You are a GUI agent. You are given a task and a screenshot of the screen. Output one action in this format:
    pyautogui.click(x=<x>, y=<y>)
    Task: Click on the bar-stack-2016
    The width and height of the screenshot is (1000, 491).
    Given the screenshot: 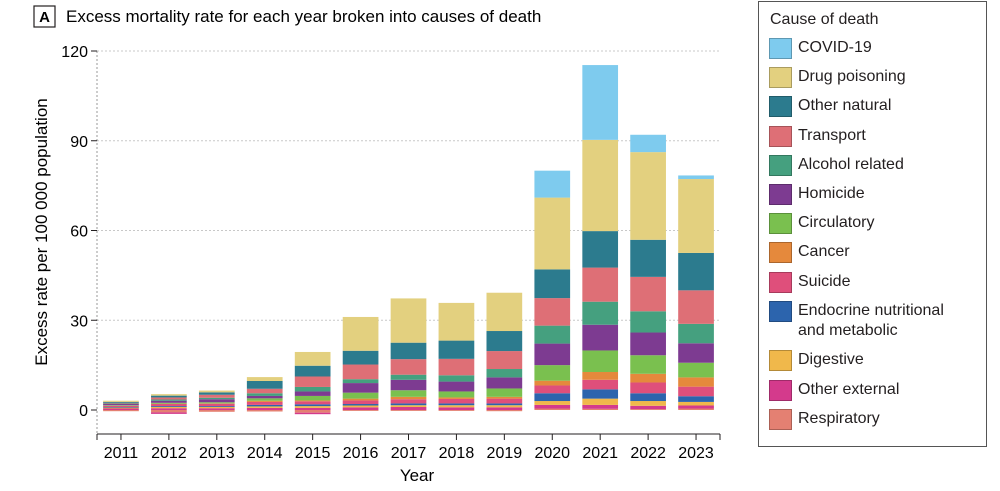 What is the action you would take?
    pyautogui.click(x=360, y=363)
    